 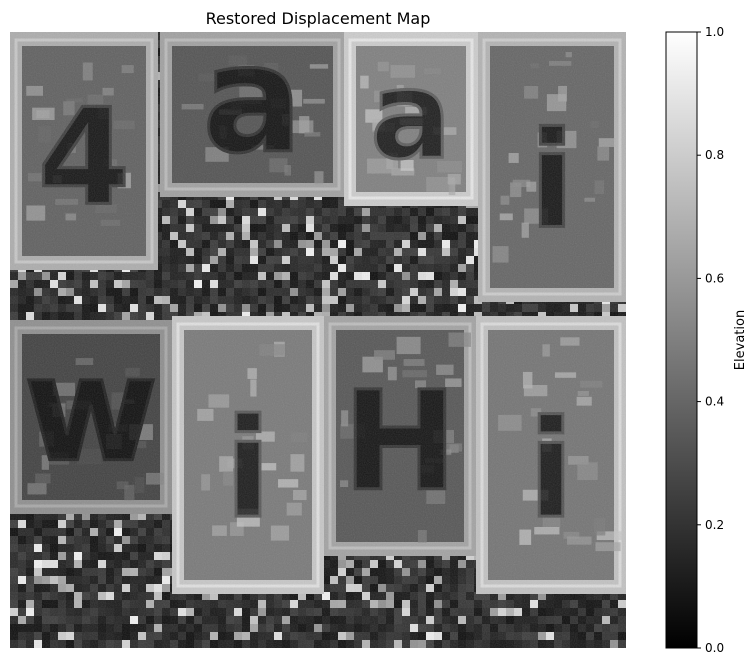 I want to click on colorbar-label: Elevation, so click(x=740, y=340).